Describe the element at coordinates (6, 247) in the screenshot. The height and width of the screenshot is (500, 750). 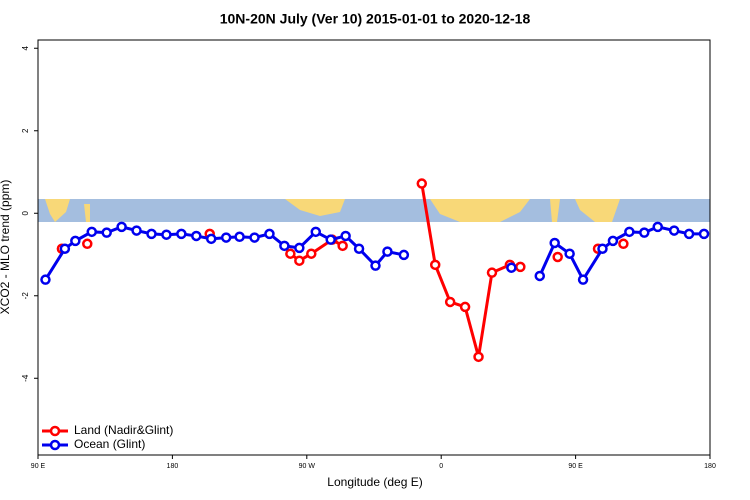
I see `y-axis-label: XCO2 - MLO trend (ppm)` at that location.